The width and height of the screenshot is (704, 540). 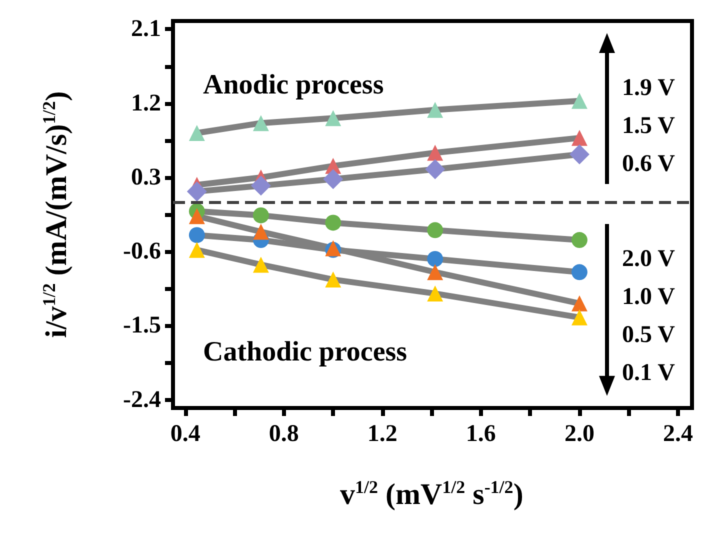 What do you see at coordinates (481, 434) in the screenshot?
I see `x-tick-label: 1.6` at bounding box center [481, 434].